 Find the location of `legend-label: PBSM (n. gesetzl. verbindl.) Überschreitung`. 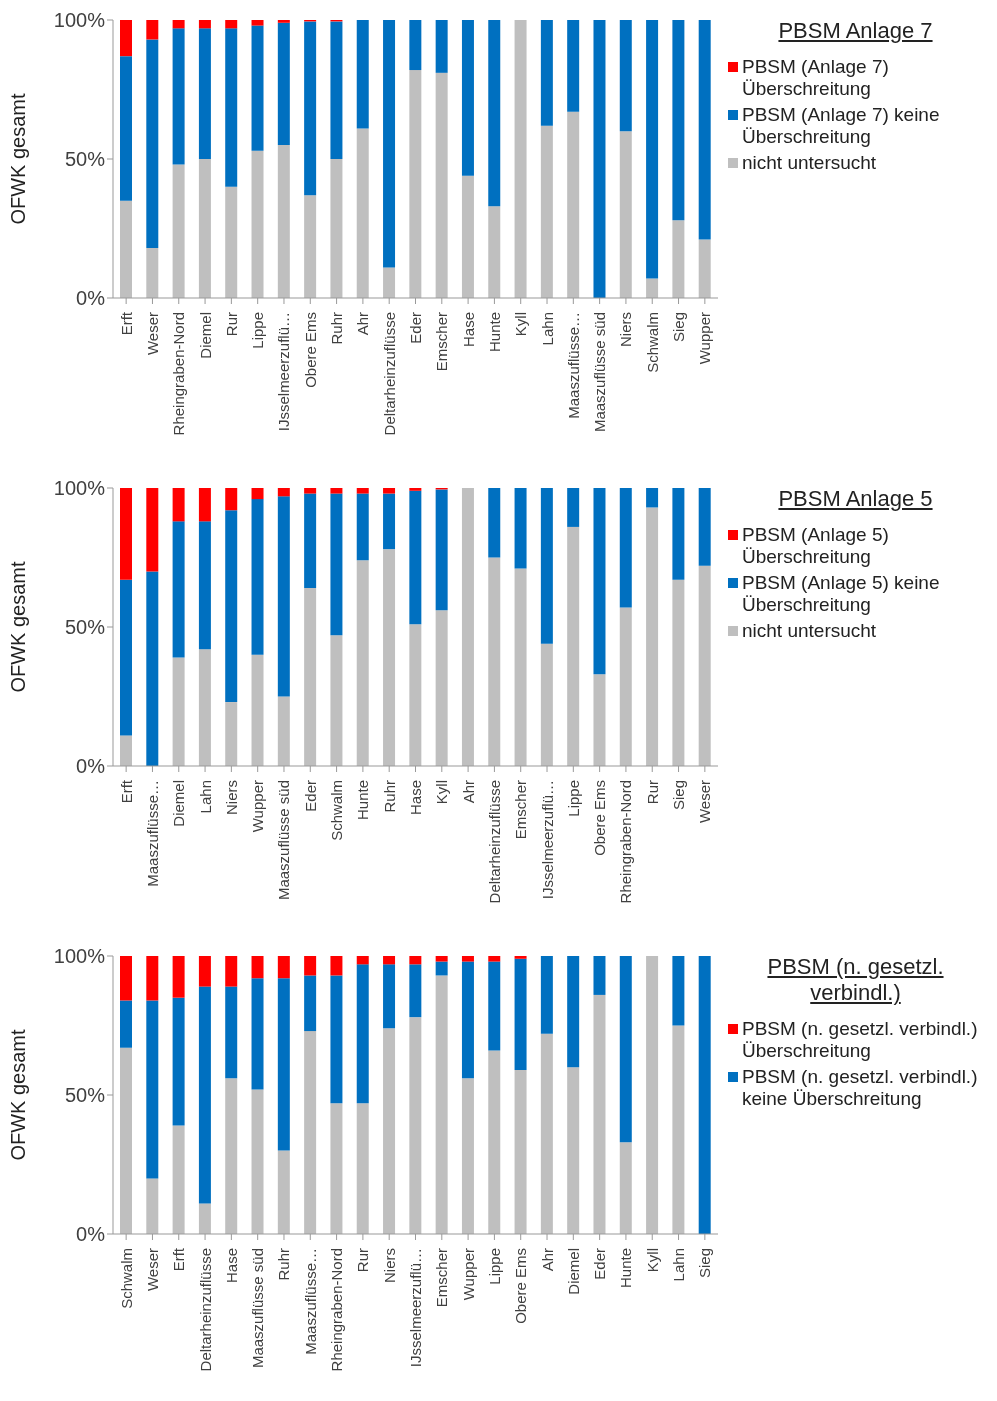

legend-label: PBSM (n. gesetzl. verbindl.) Überschreitung is located at coordinates (860, 1040).